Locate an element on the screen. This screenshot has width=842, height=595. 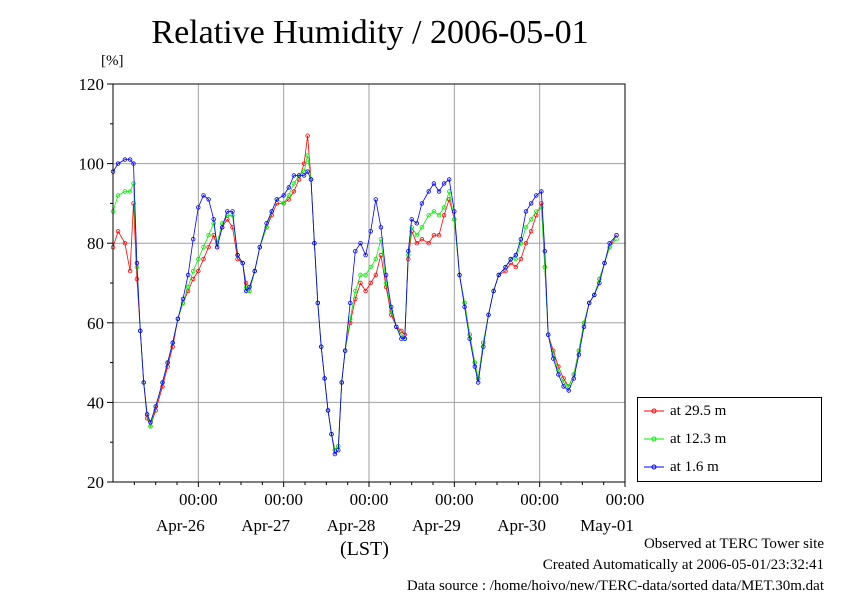
legend-marker-12-3m is located at coordinates (654, 439).